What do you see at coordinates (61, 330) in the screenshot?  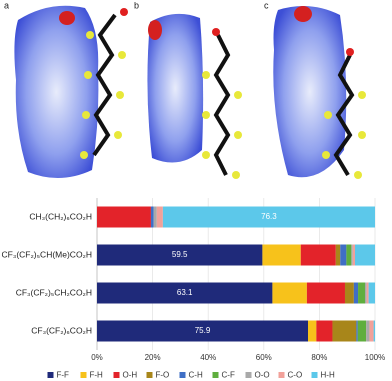 I see `category-label: CF₃(CF₂)₆CO₂H` at bounding box center [61, 330].